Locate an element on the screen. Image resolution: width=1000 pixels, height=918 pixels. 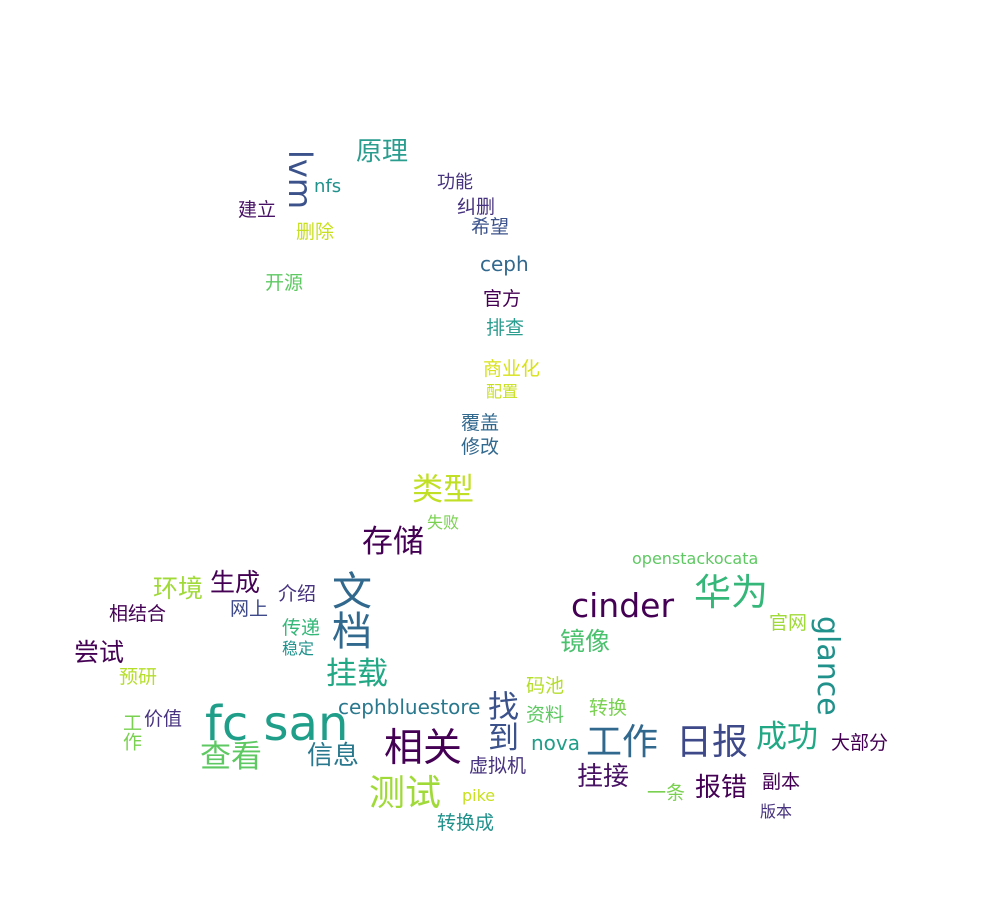
word: 报错 is located at coordinates (721, 788).